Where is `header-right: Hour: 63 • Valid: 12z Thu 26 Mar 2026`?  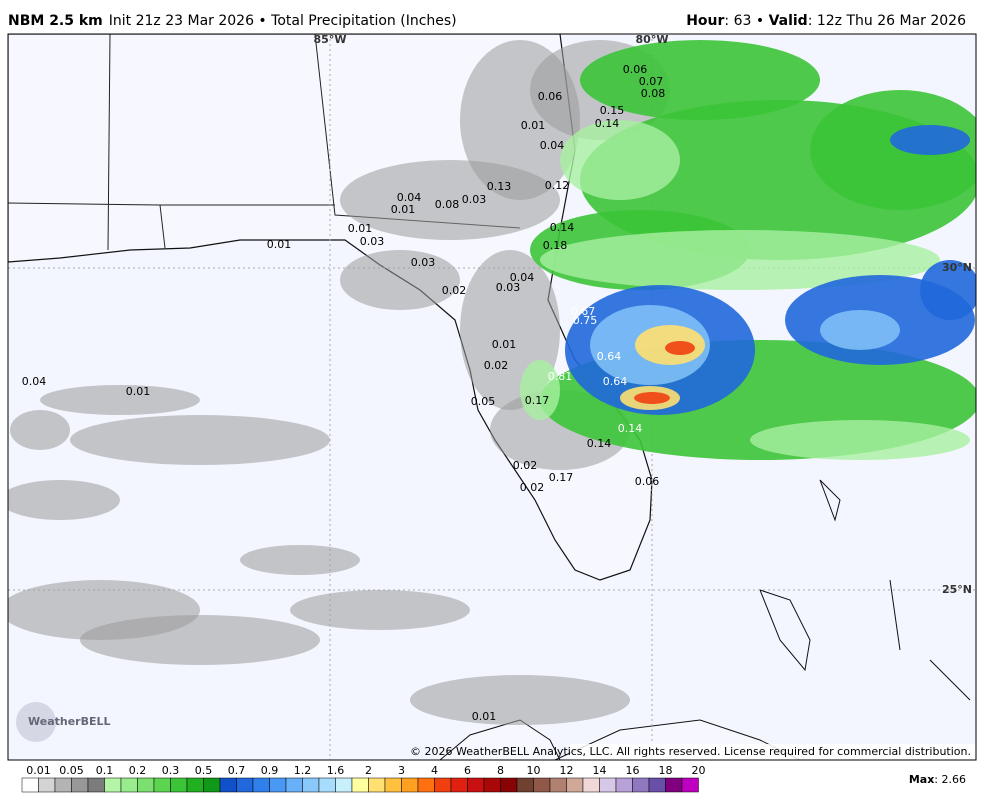 header-right: Hour: 63 • Valid: 12z Thu 26 Mar 2026 is located at coordinates (826, 21).